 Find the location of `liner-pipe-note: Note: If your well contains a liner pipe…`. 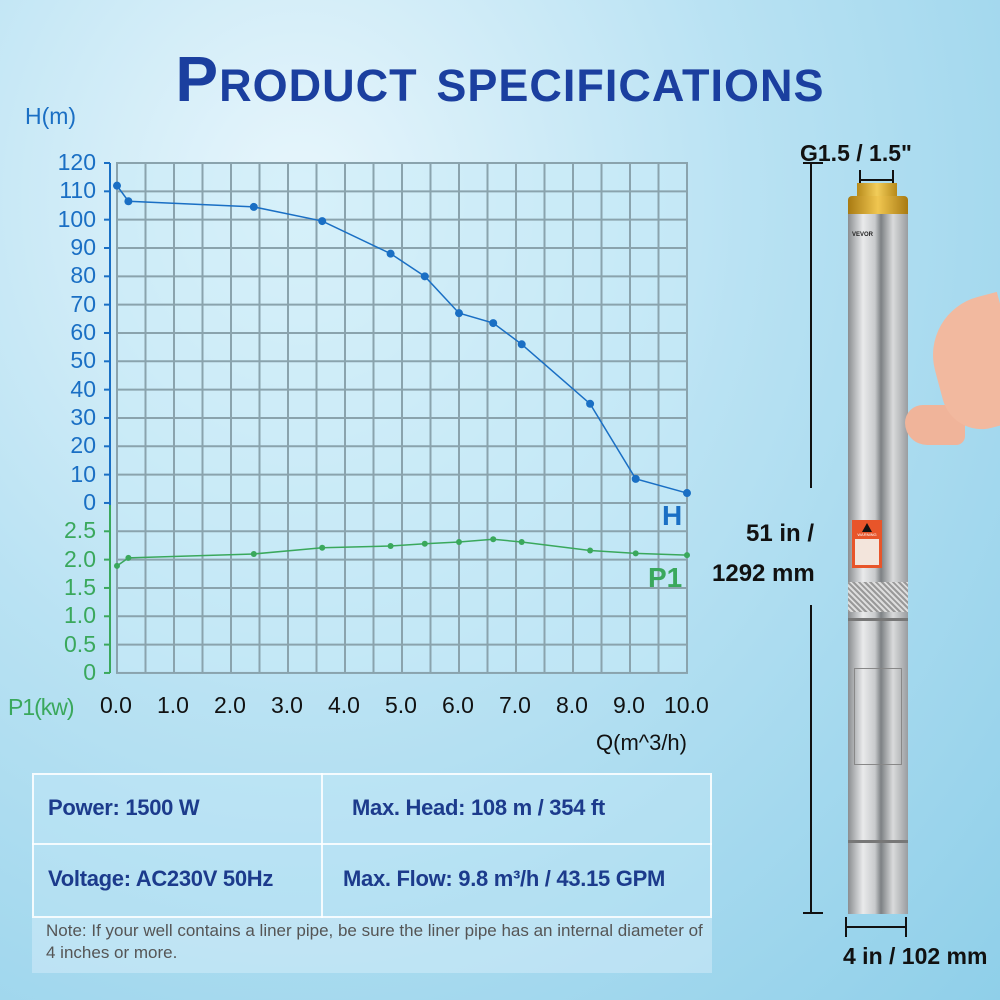

liner-pipe-note: Note: If your well contains a liner pipe… is located at coordinates (374, 941).